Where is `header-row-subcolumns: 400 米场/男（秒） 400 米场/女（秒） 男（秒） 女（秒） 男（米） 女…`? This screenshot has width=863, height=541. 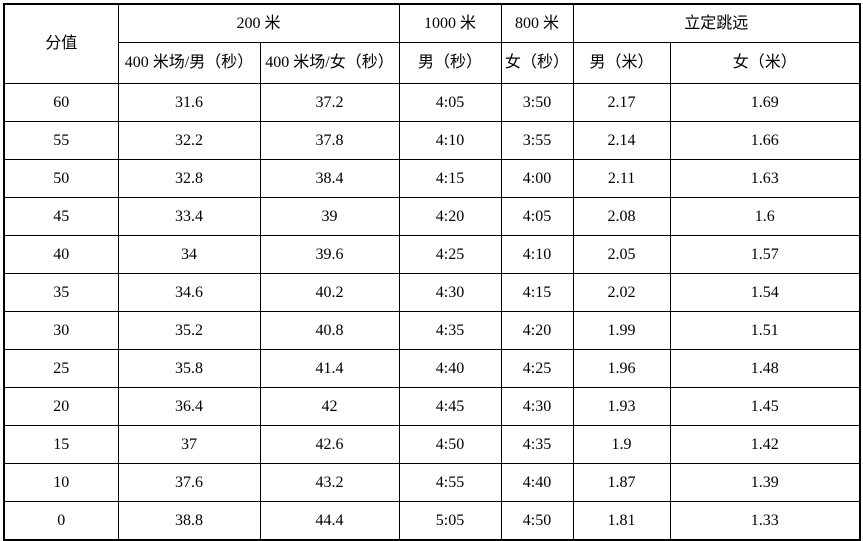
header-row-subcolumns: 400 米场/男（秒） 400 米场/女（秒） 男（秒） 女（秒） 男（米） 女… is located at coordinates (432, 63).